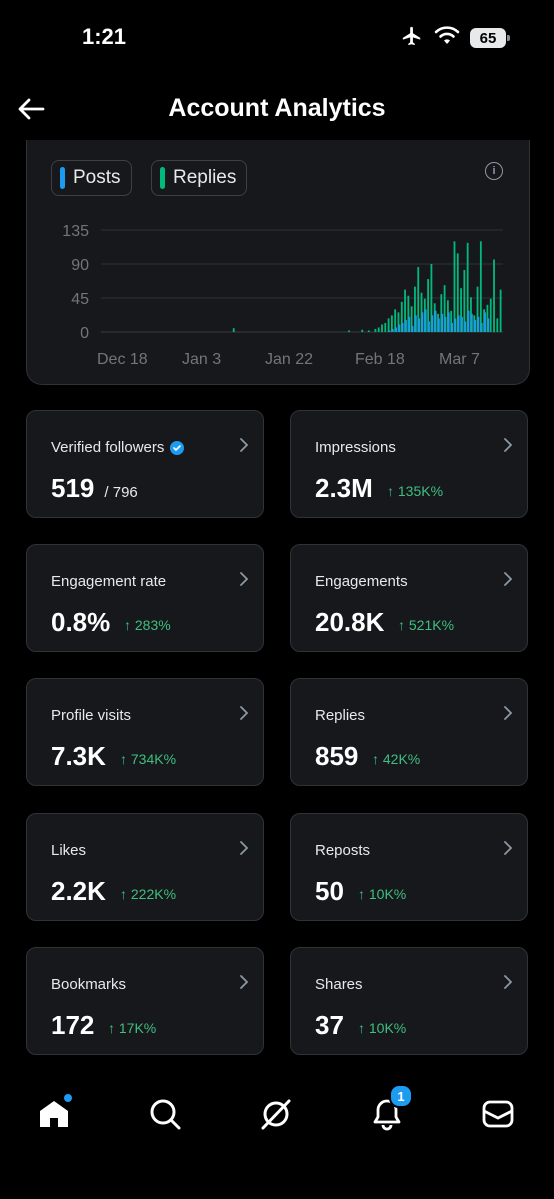 The image size is (554, 1199). Describe the element at coordinates (426, 625) in the screenshot. I see `metric-change: ↑ 521K%` at that location.